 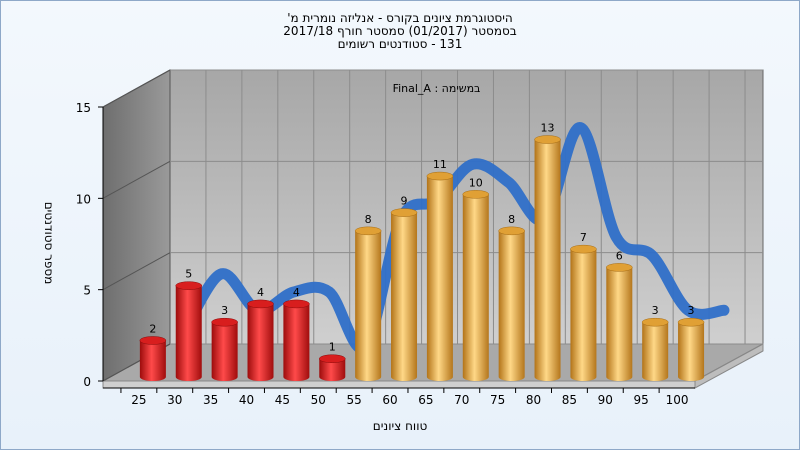 What do you see at coordinates (49, 243) in the screenshot?
I see `y-axis-title: מספר סטודנטים` at bounding box center [49, 243].